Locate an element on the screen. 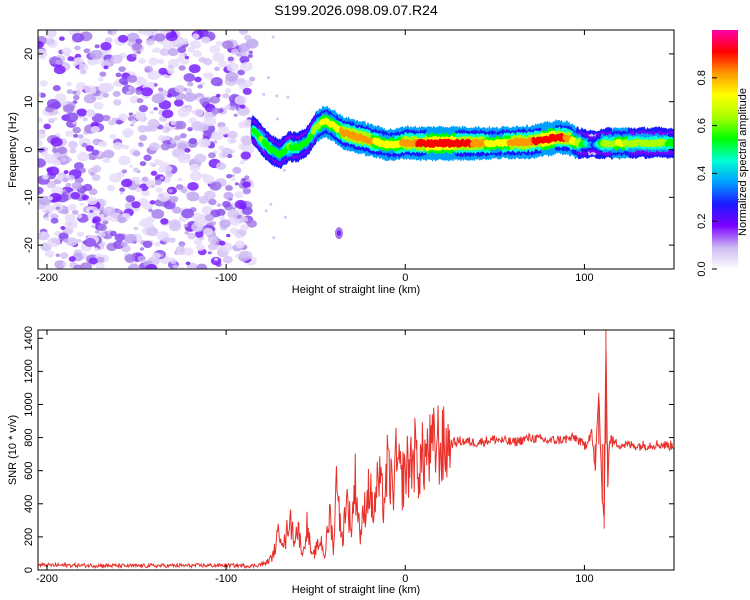 Image resolution: width=750 pixels, height=600 pixels. colorbar-tick-label: 0.6 is located at coordinates (702, 125).